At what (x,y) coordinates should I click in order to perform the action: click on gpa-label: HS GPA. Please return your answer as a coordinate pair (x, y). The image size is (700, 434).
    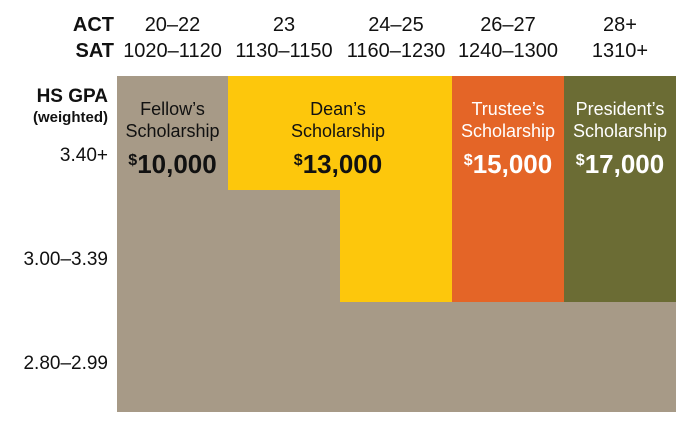
    Looking at the image, I should click on (72, 96).